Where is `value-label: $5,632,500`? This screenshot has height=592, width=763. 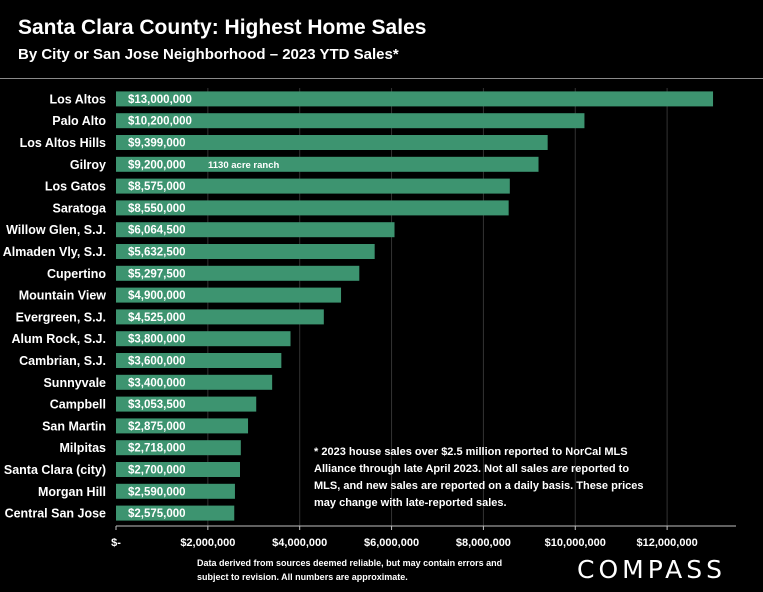 value-label: $5,632,500 is located at coordinates (157, 253).